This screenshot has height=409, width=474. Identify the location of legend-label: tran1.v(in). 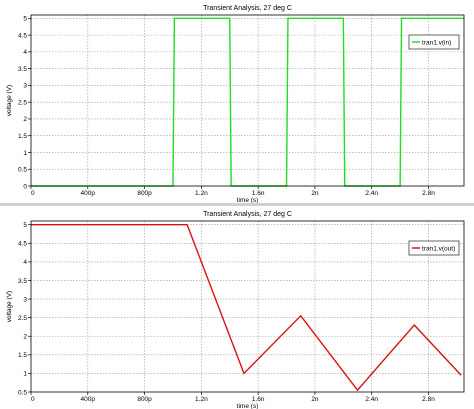
(436, 42).